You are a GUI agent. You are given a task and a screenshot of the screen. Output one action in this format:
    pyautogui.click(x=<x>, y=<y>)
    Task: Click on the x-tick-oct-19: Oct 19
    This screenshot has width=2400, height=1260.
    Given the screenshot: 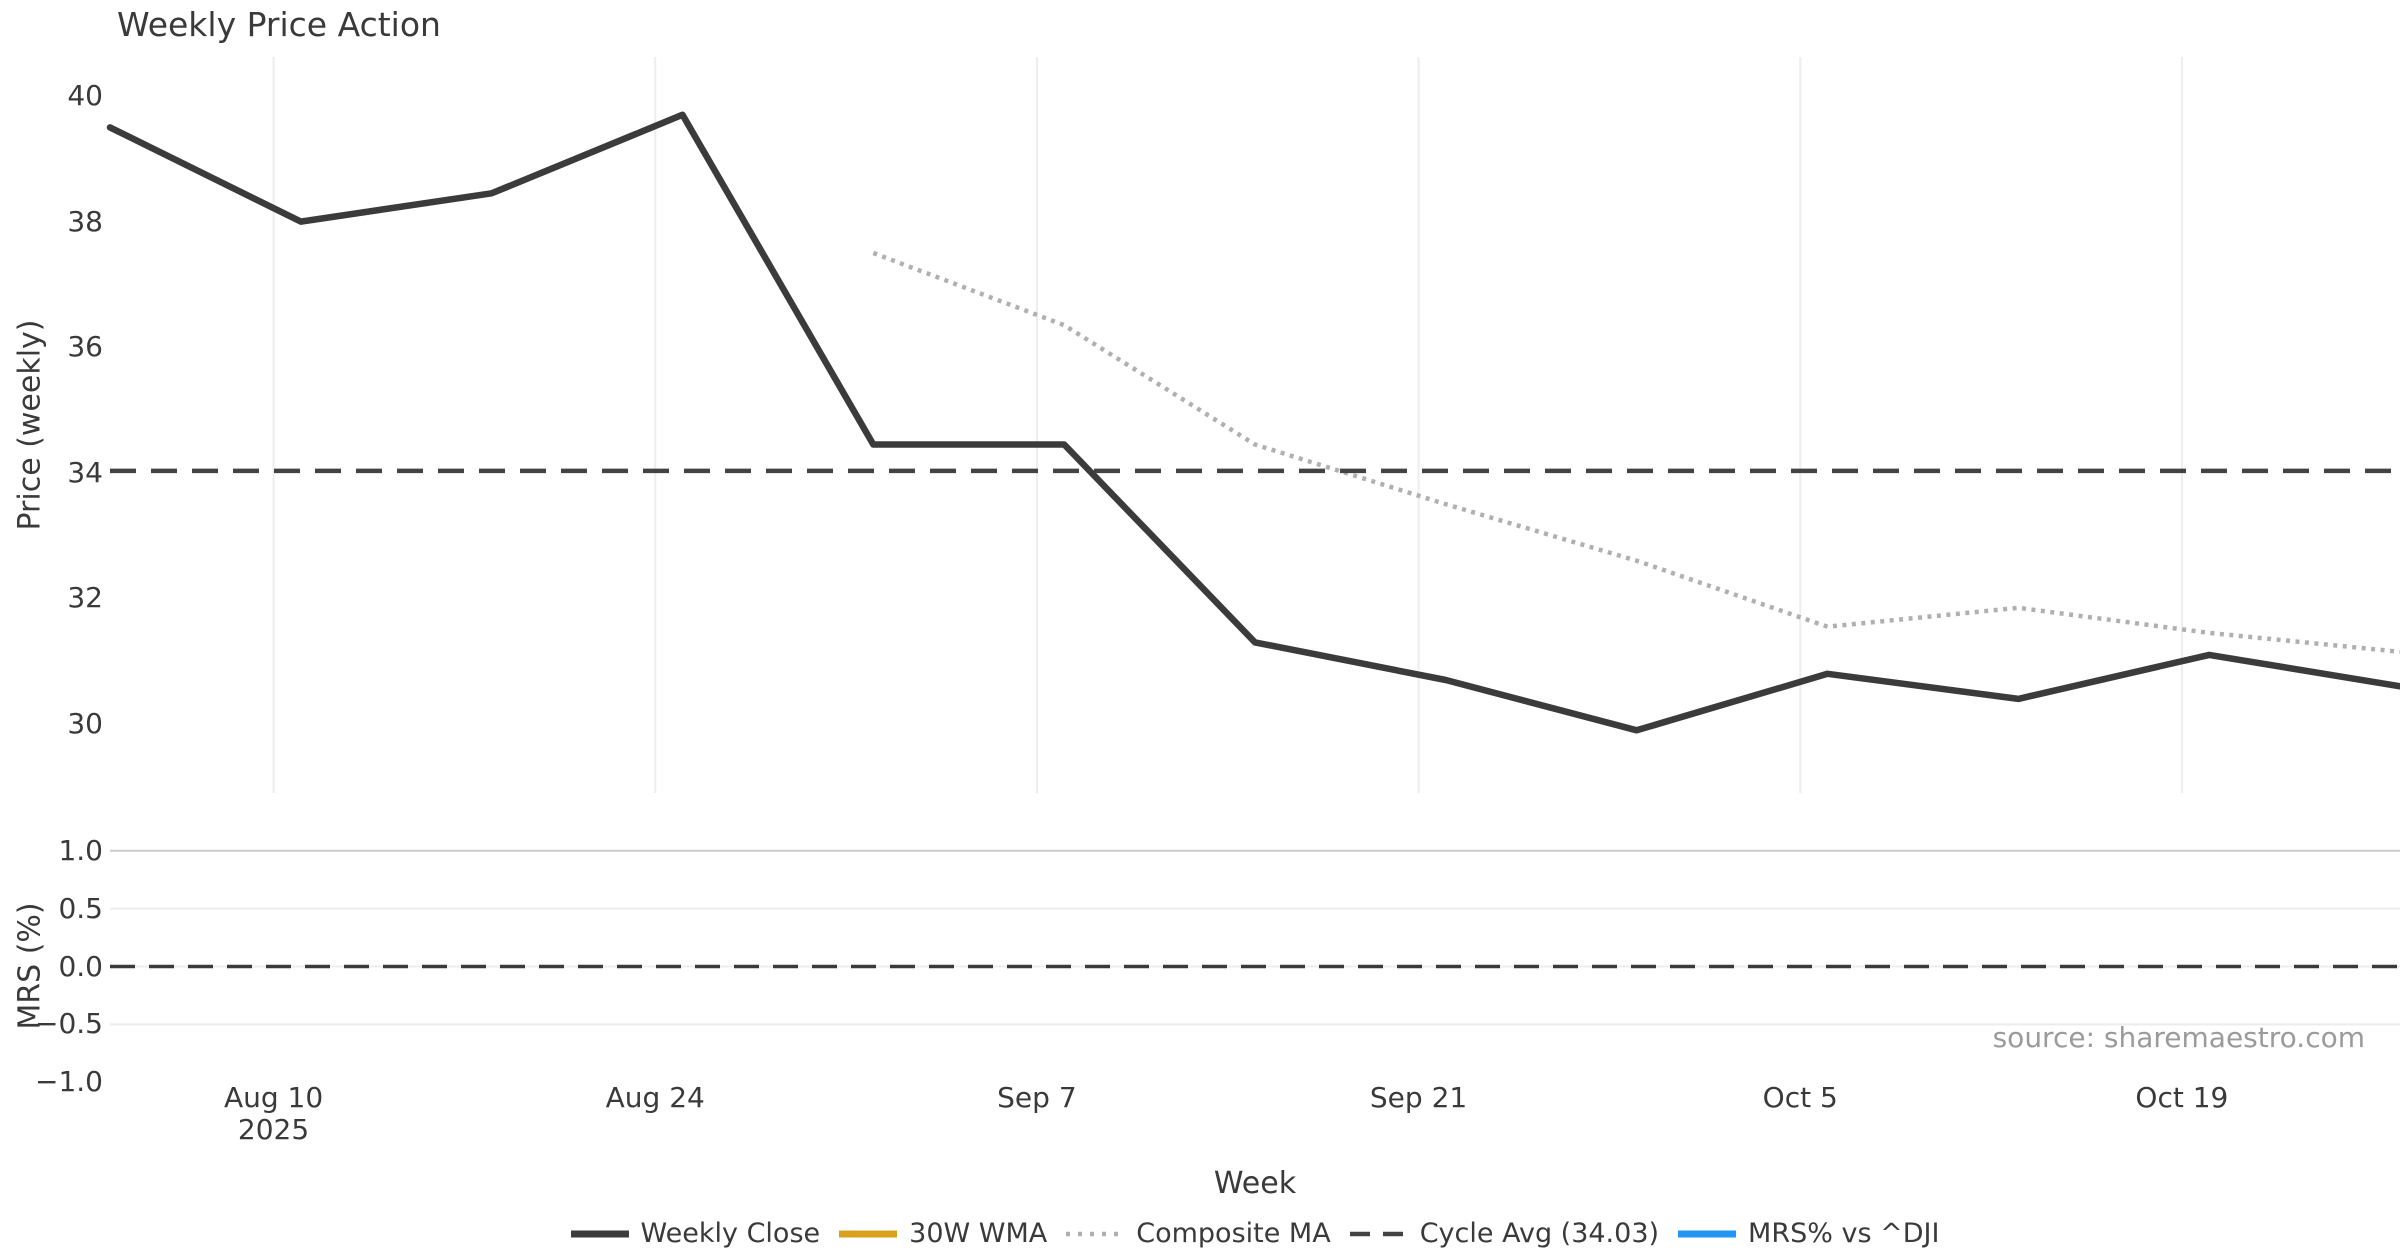 What is the action you would take?
    pyautogui.click(x=2182, y=1097)
    